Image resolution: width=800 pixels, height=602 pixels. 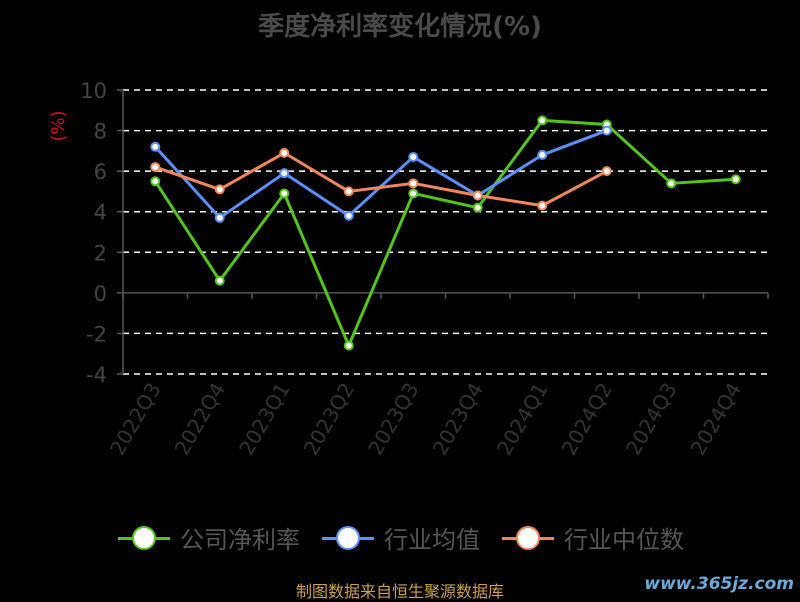 I want to click on x-tick-label: 2024Q3, so click(x=651, y=419).